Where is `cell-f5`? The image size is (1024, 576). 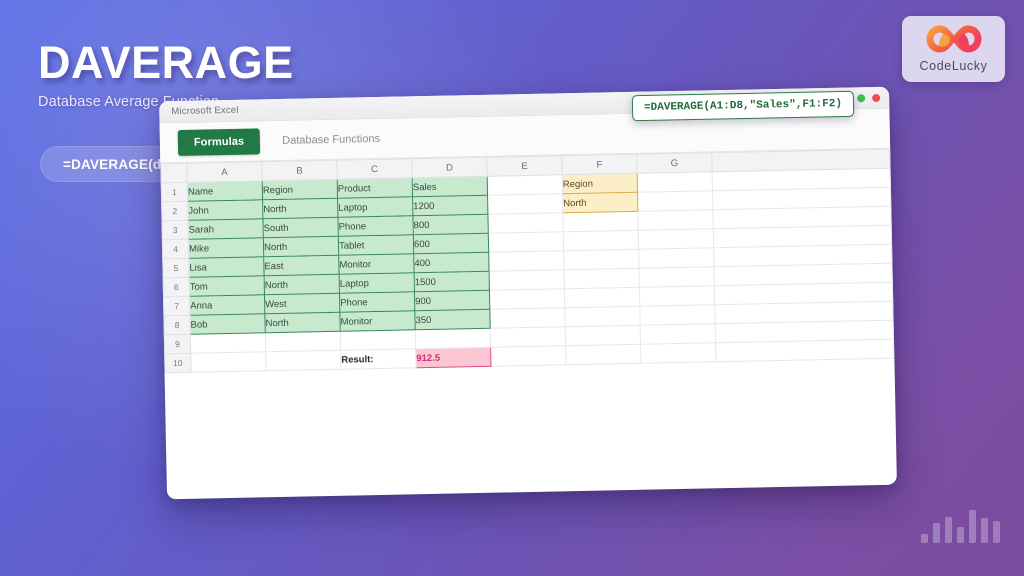
cell-f5 is located at coordinates (601, 259).